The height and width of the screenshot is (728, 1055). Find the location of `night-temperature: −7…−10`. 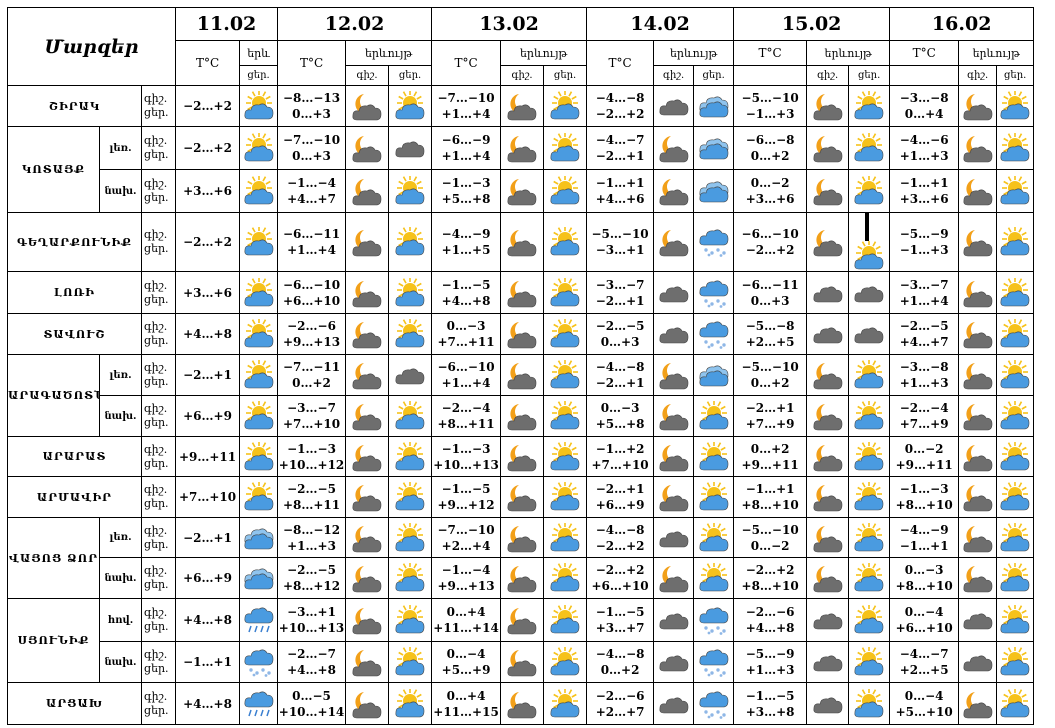

night-temperature: −7…−10 is located at coordinates (311, 140).